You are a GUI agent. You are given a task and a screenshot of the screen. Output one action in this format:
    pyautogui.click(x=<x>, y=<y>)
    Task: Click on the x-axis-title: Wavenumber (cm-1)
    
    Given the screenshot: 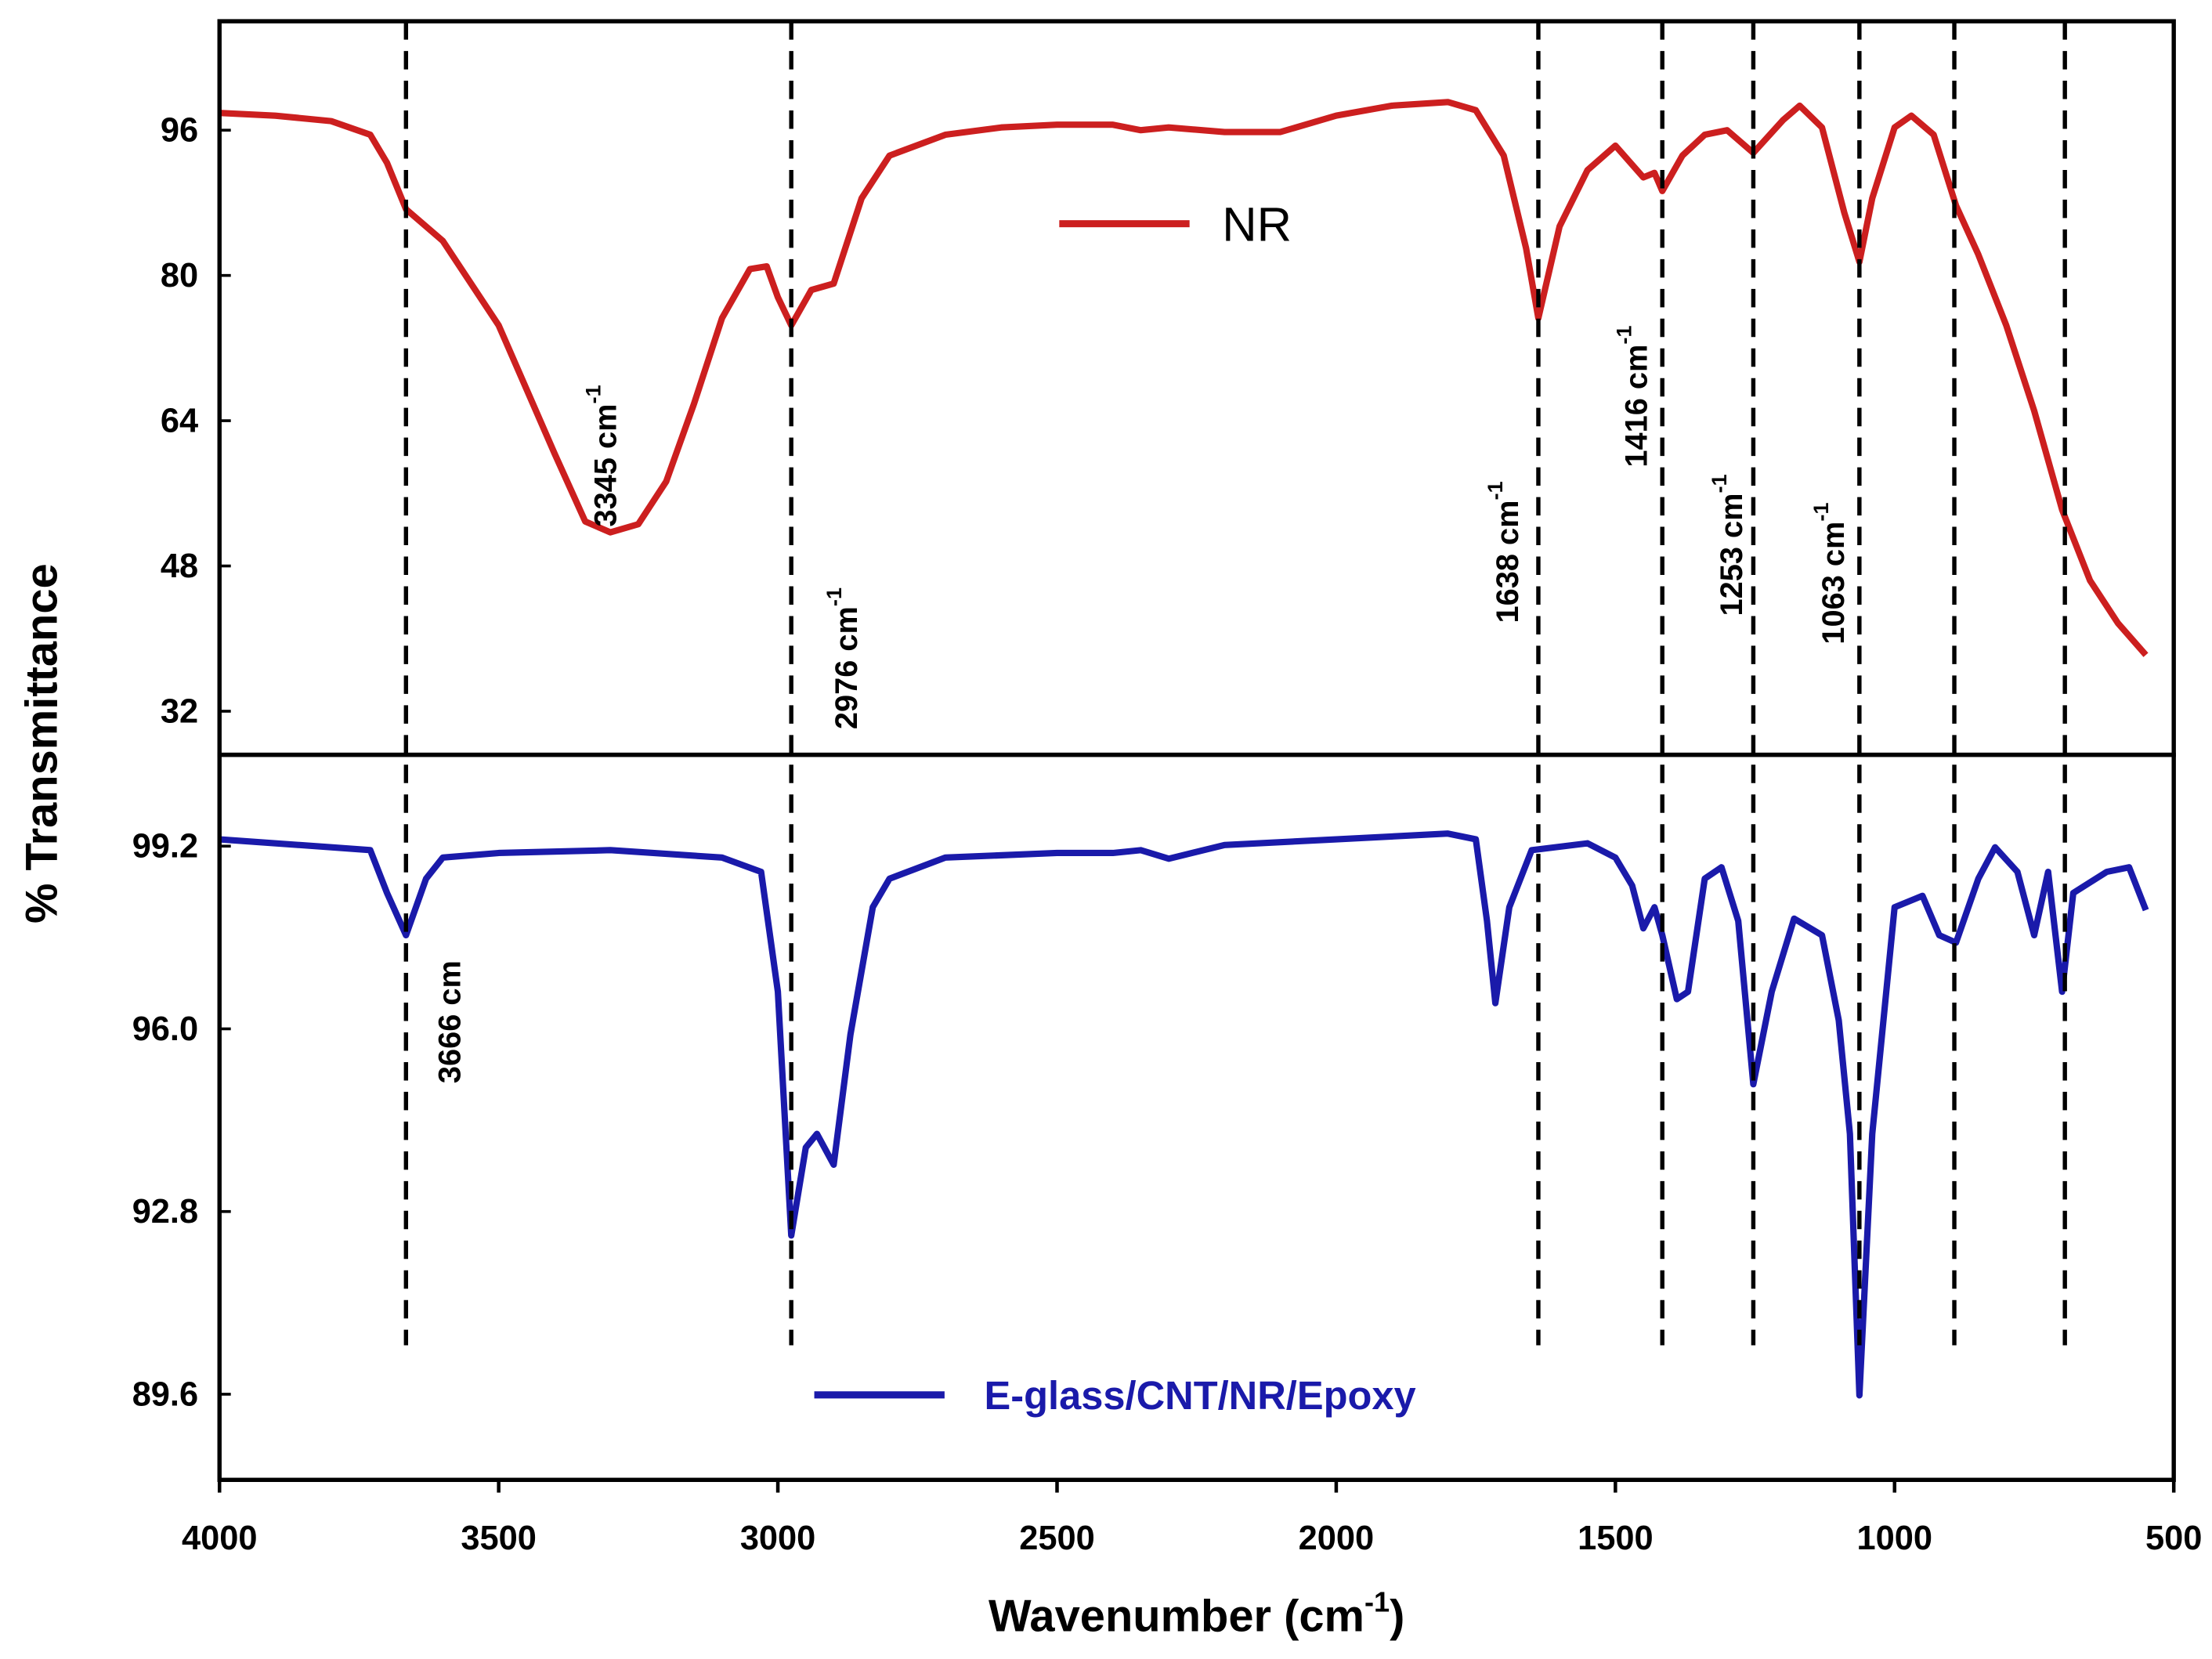 What is the action you would take?
    pyautogui.click(x=1197, y=1613)
    